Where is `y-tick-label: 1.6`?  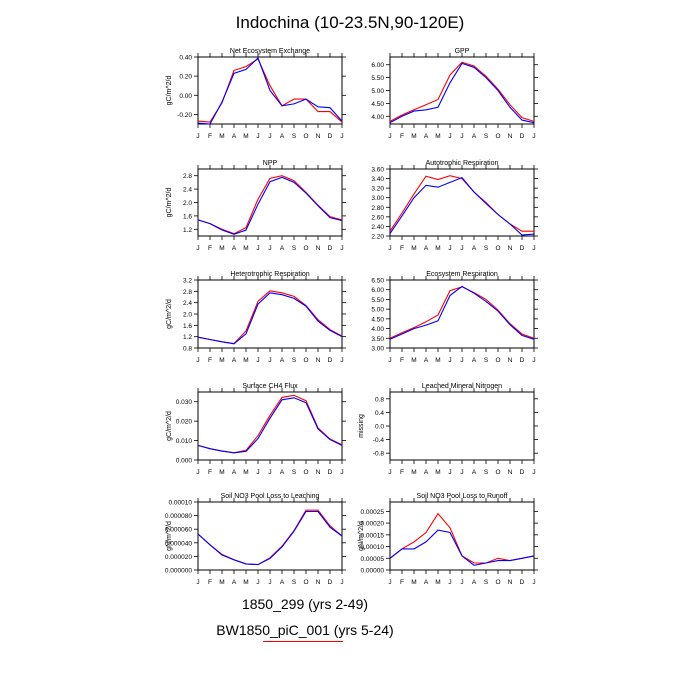 y-tick-label: 1.6 is located at coordinates (187, 326).